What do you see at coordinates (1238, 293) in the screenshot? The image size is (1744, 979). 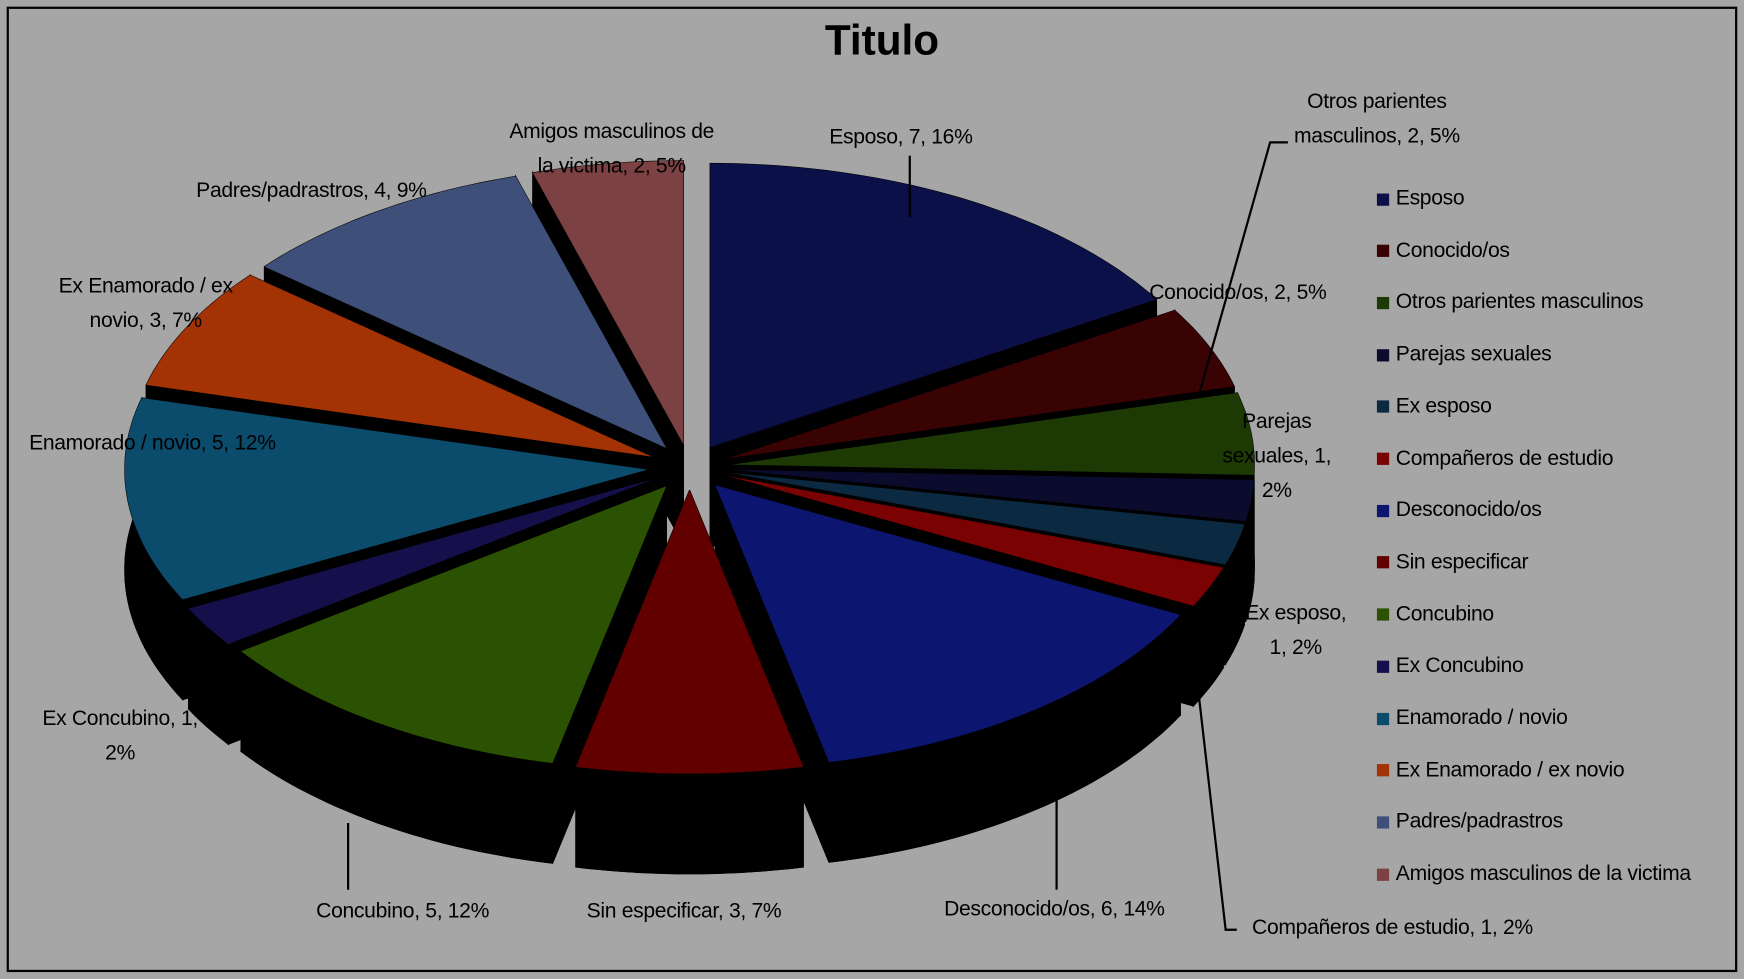 I see `data-label: Conocido/os, 2, 5%` at bounding box center [1238, 293].